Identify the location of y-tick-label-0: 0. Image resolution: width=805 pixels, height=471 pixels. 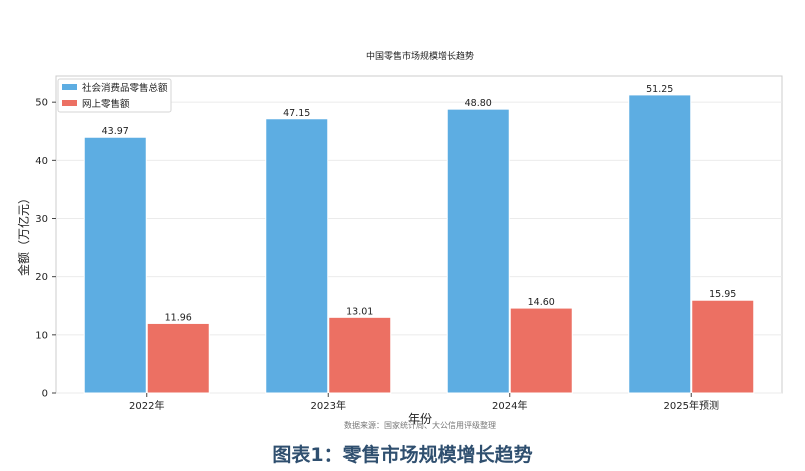
(45, 394).